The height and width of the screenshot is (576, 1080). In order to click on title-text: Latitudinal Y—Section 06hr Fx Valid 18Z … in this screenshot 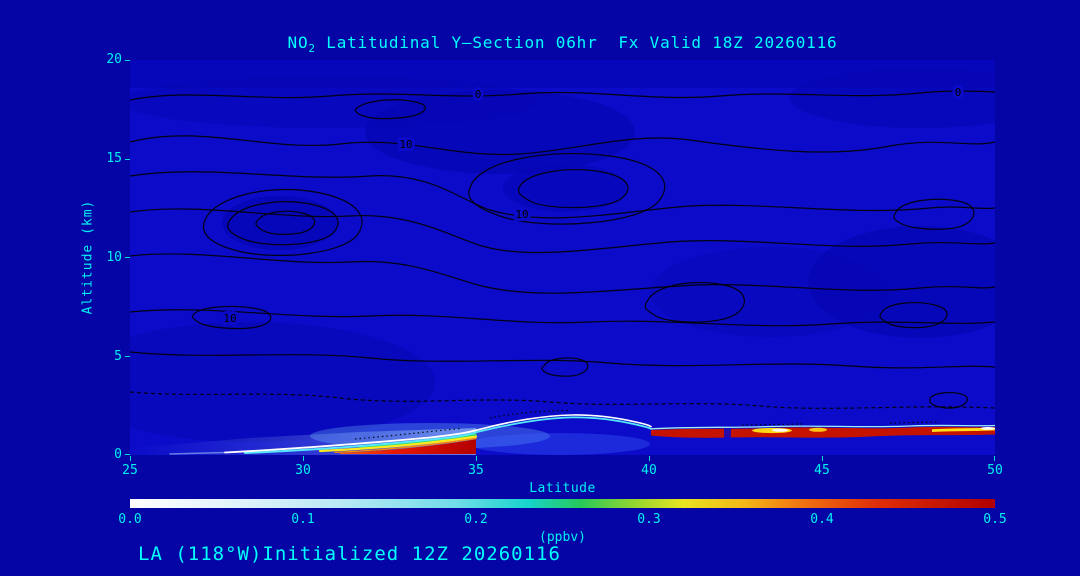, I will do `click(576, 42)`.